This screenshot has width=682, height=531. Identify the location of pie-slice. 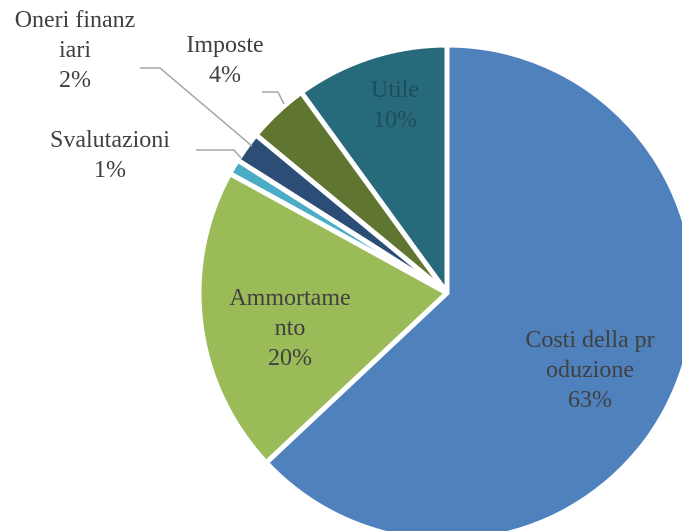
(373, 171).